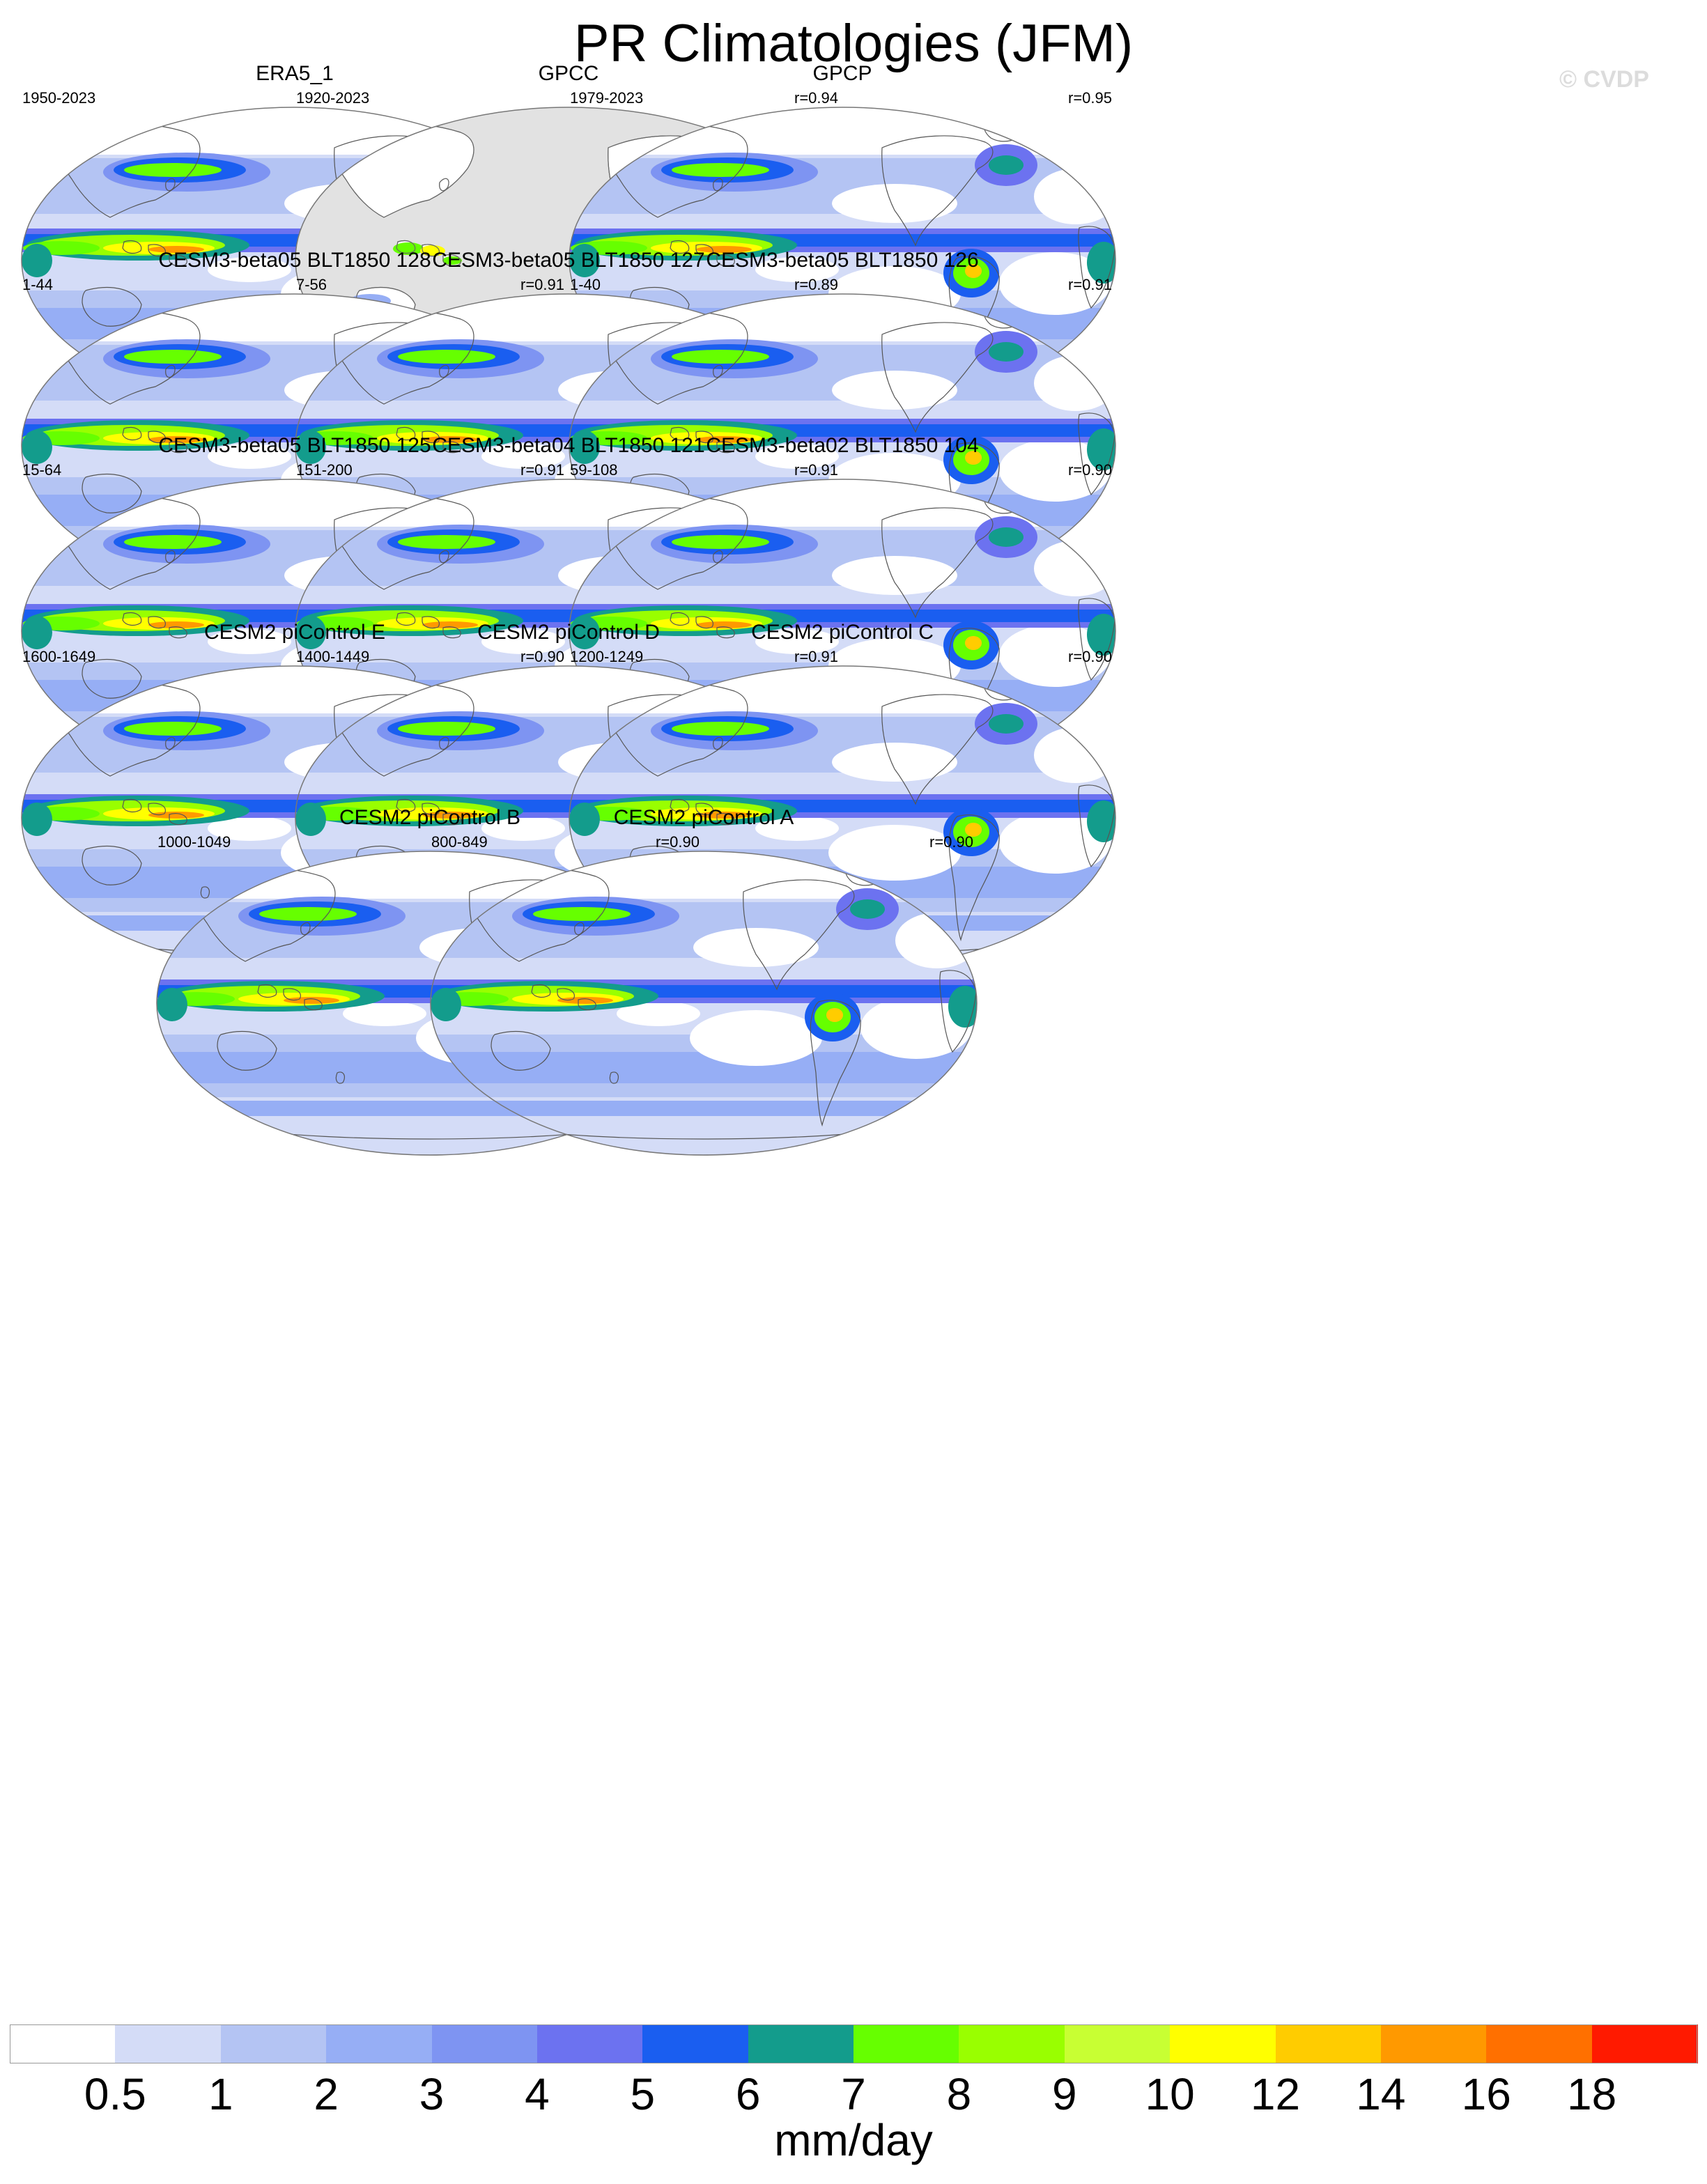 The image size is (1707, 2184). What do you see at coordinates (816, 98) in the screenshot?
I see `panel-correlation: r=0.94` at bounding box center [816, 98].